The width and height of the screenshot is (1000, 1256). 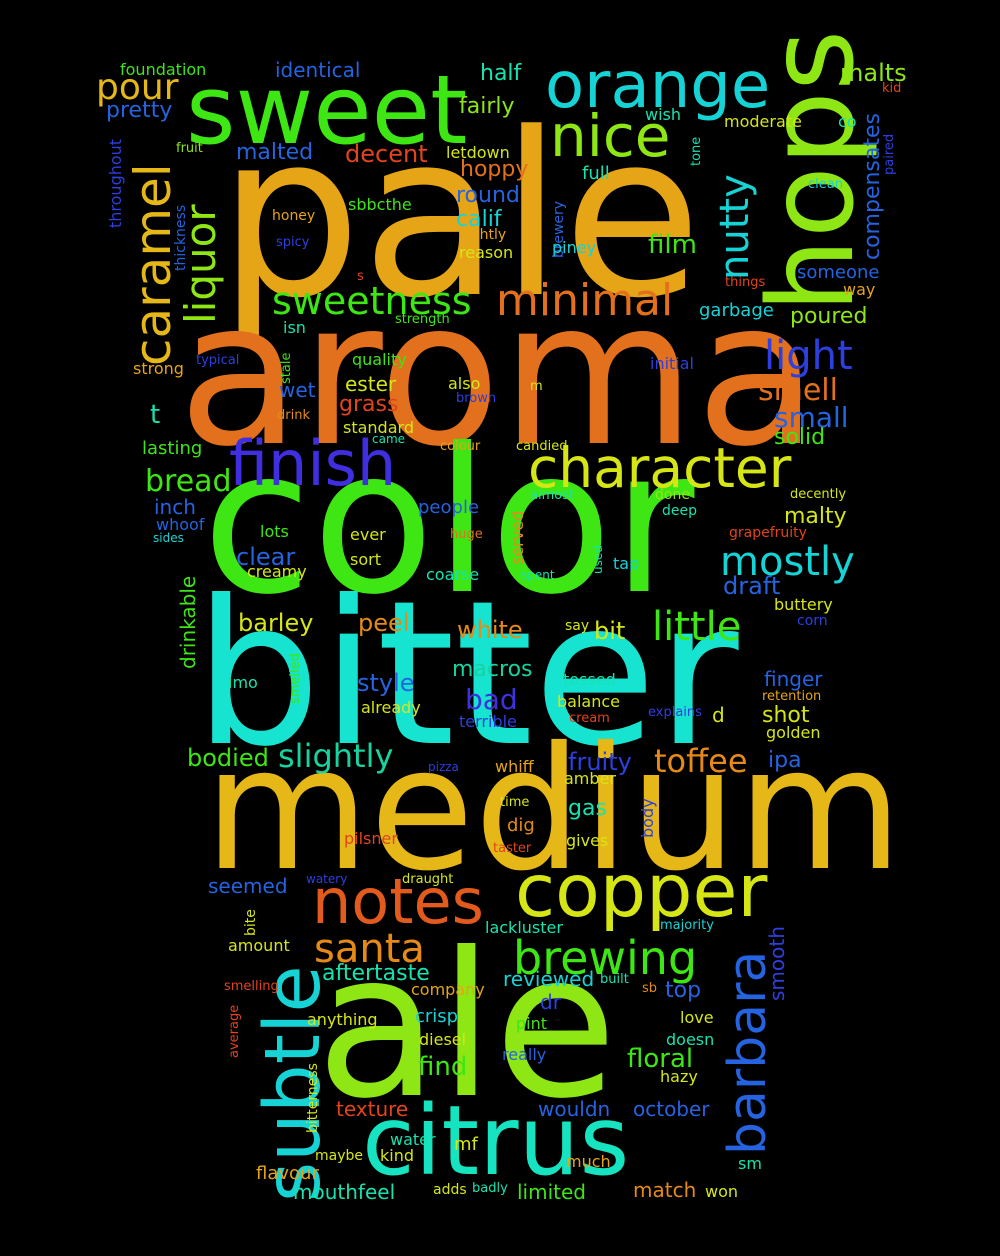 What do you see at coordinates (793, 679) in the screenshot?
I see `word: finger` at bounding box center [793, 679].